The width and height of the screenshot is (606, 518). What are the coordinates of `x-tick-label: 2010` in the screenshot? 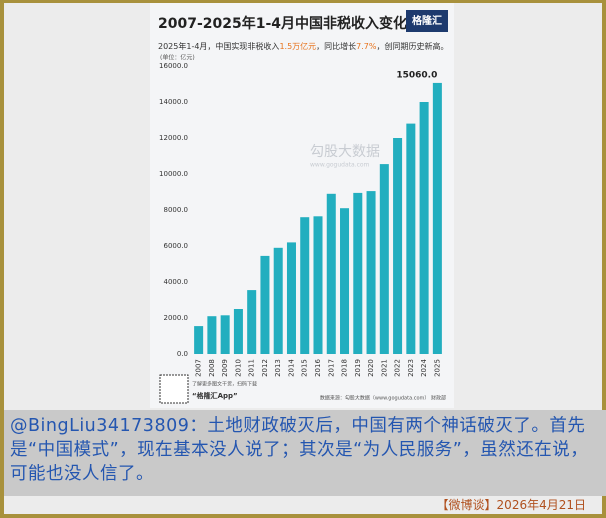 It's located at (238, 368).